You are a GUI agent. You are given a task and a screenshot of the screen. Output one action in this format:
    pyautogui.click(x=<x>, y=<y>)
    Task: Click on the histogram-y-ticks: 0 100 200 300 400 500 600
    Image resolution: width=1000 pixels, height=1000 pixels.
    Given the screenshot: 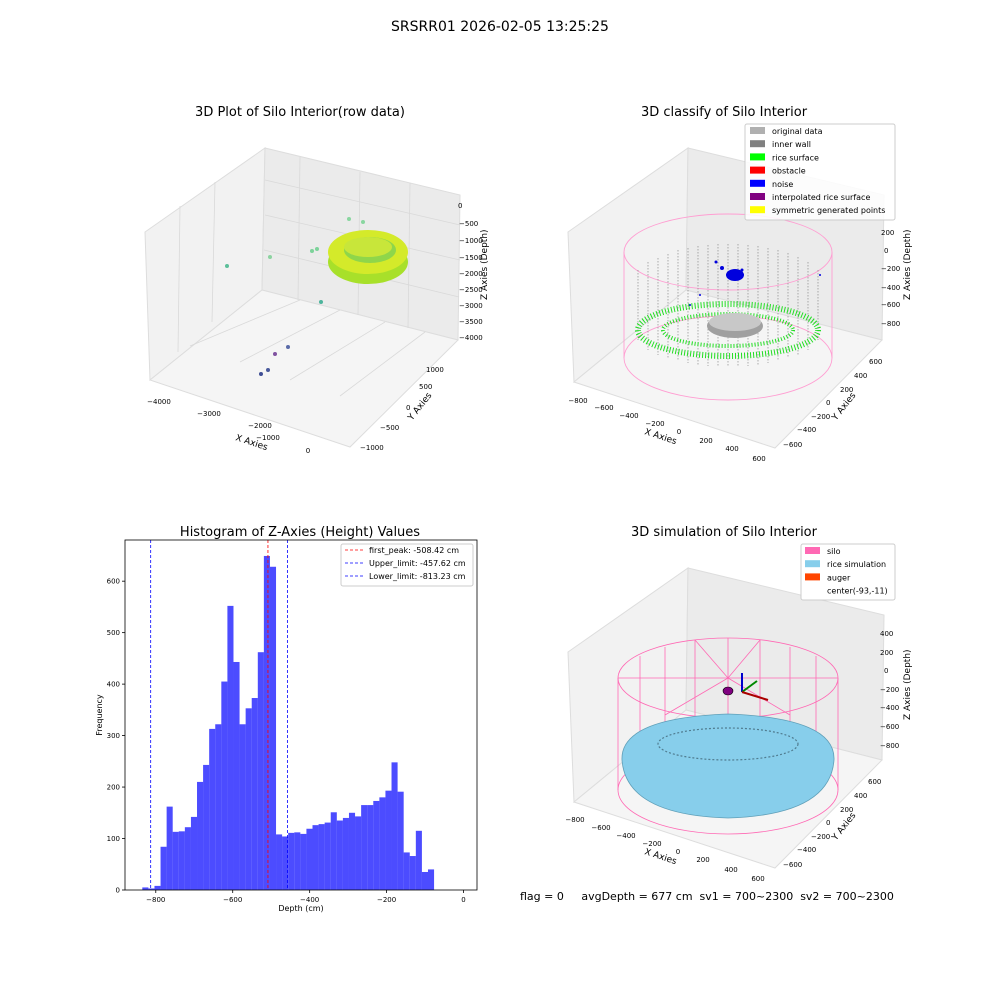 What is the action you would take?
    pyautogui.click(x=116, y=736)
    